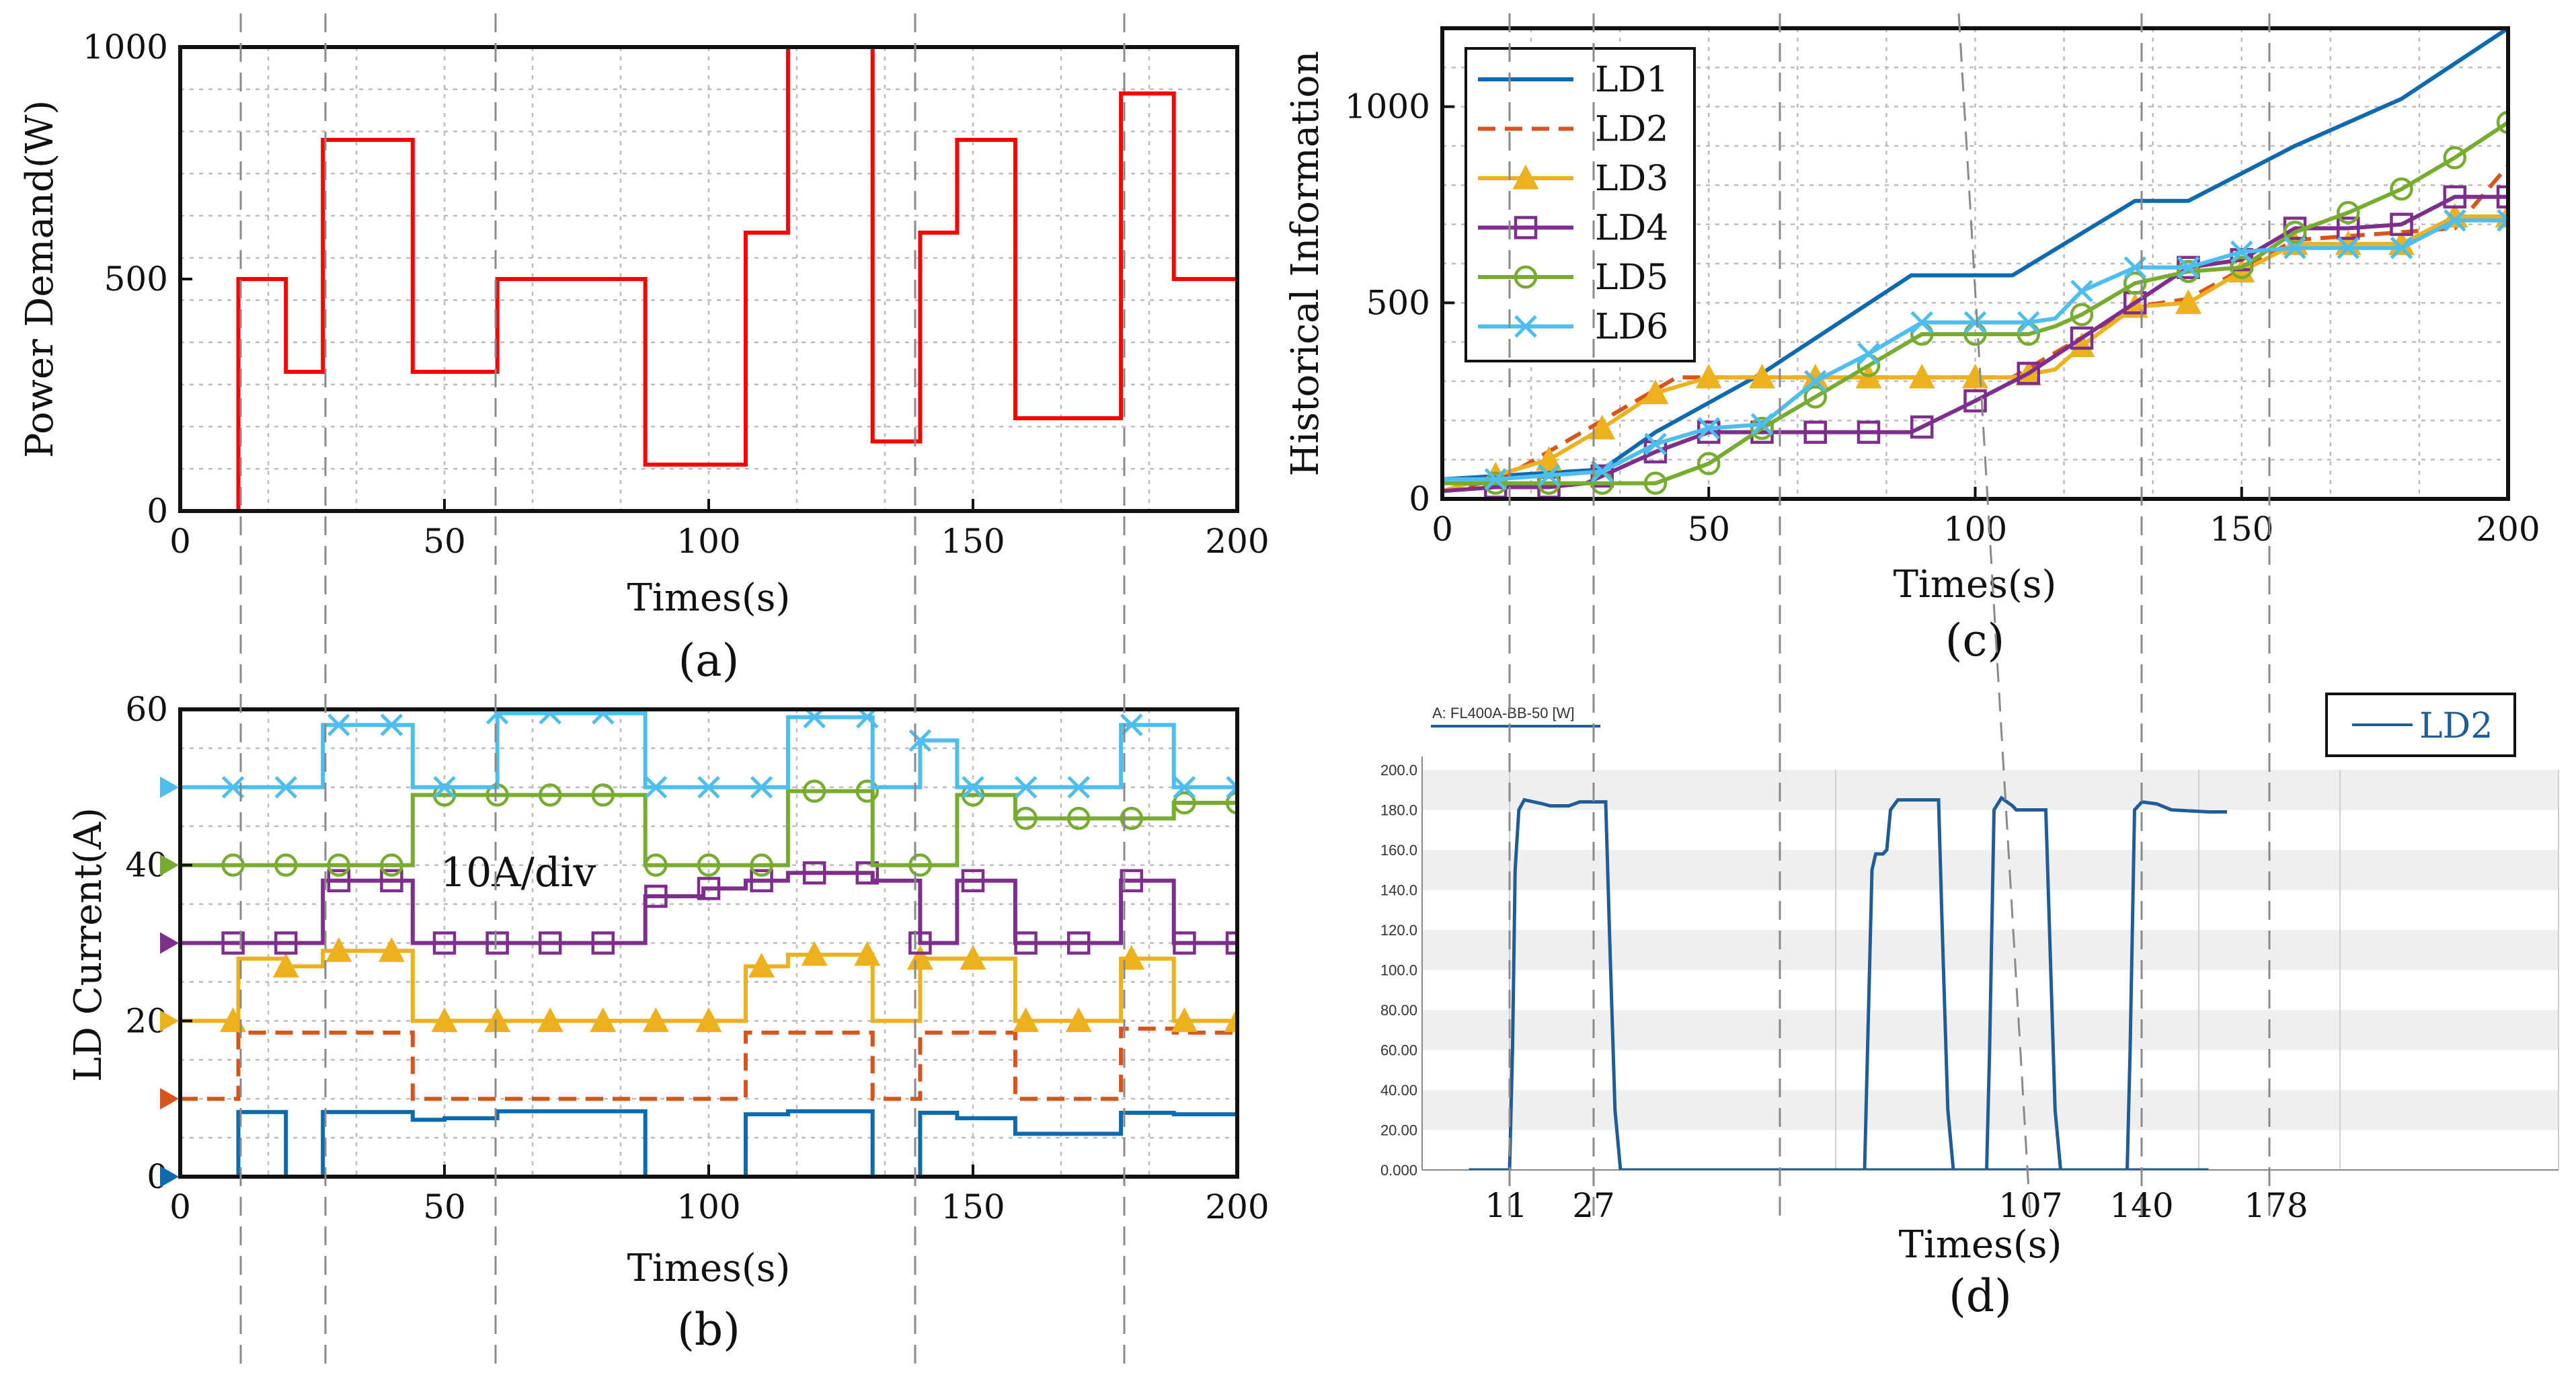 Image resolution: width=2576 pixels, height=1373 pixels. Describe the element at coordinates (1399, 1170) in the screenshot. I see `panel-d-ytick-label: 0.000` at that location.